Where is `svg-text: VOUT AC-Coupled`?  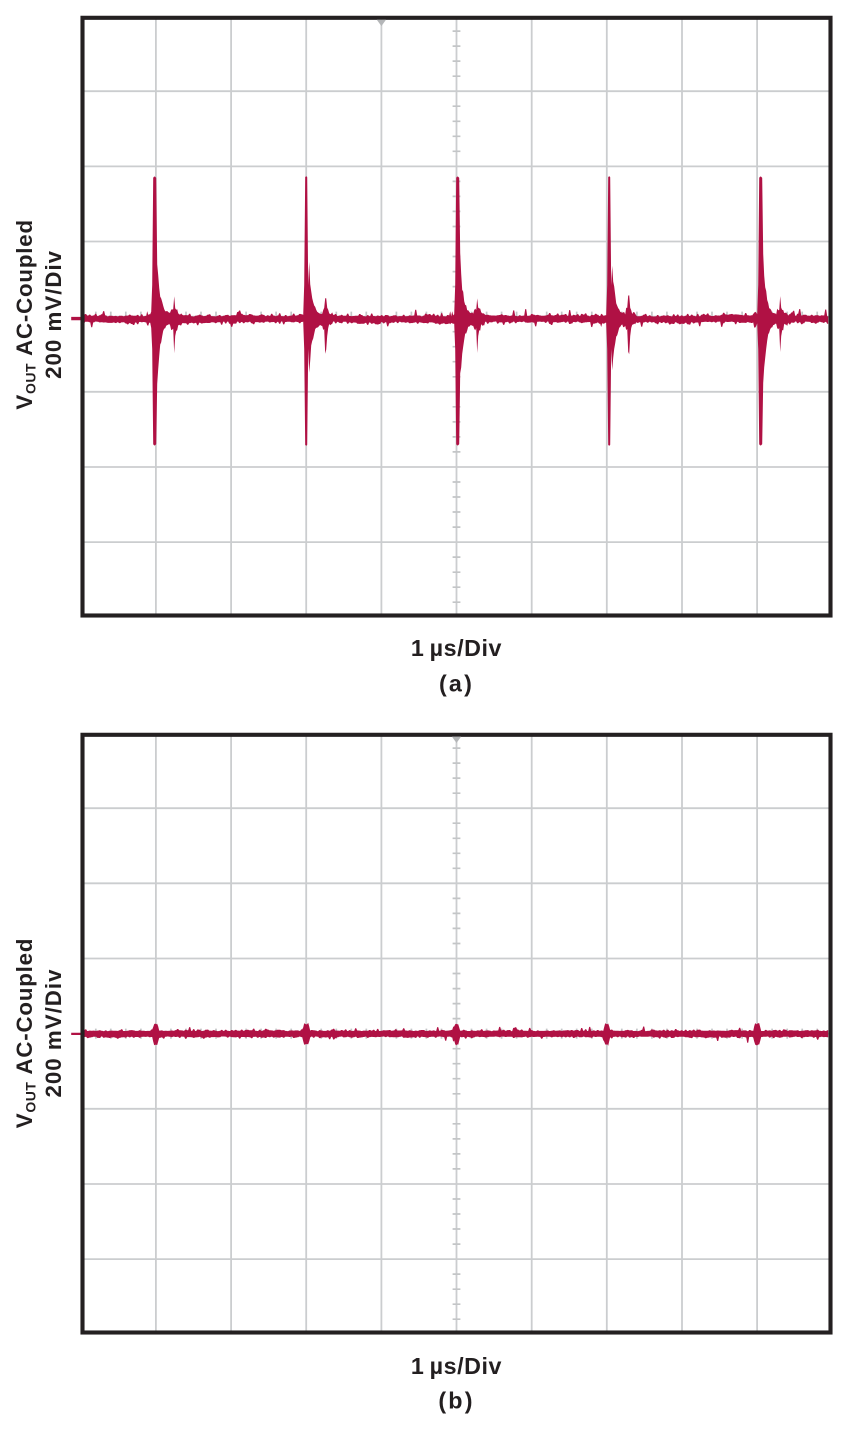
svg-text: VOUT AC-Coupled is located at coordinates (25, 314).